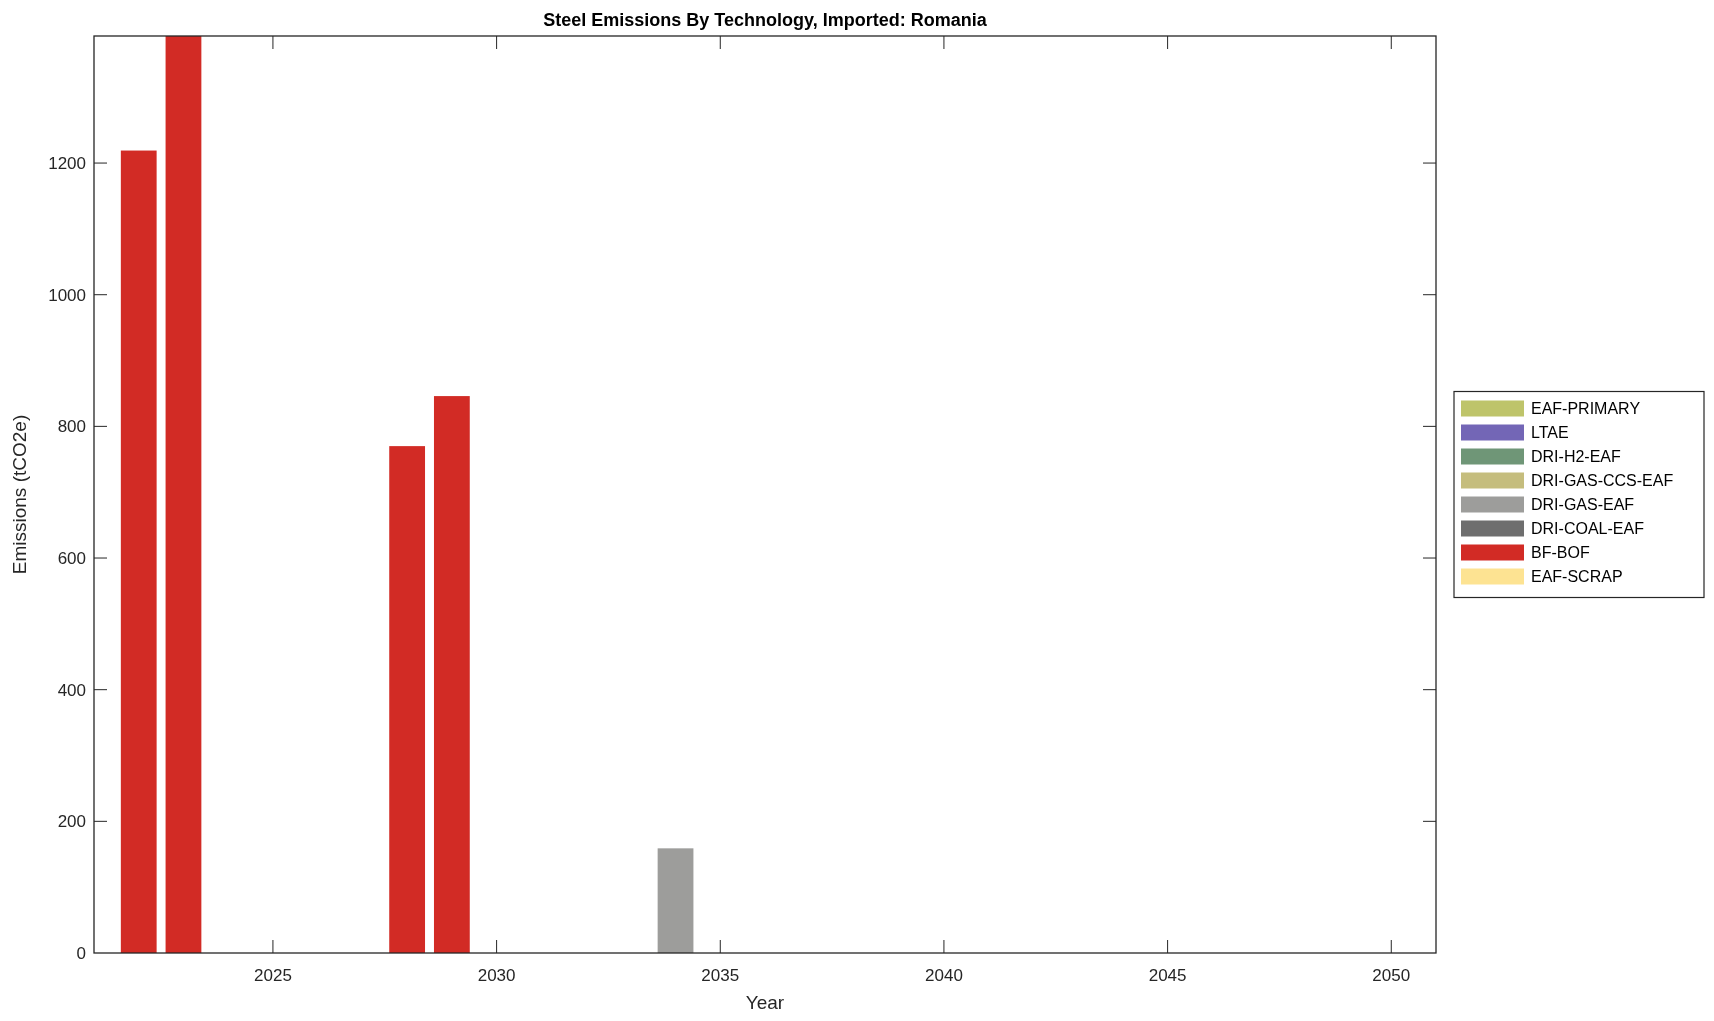  What do you see at coordinates (1560, 553) in the screenshot?
I see `legend-label: BF-BOF` at bounding box center [1560, 553].